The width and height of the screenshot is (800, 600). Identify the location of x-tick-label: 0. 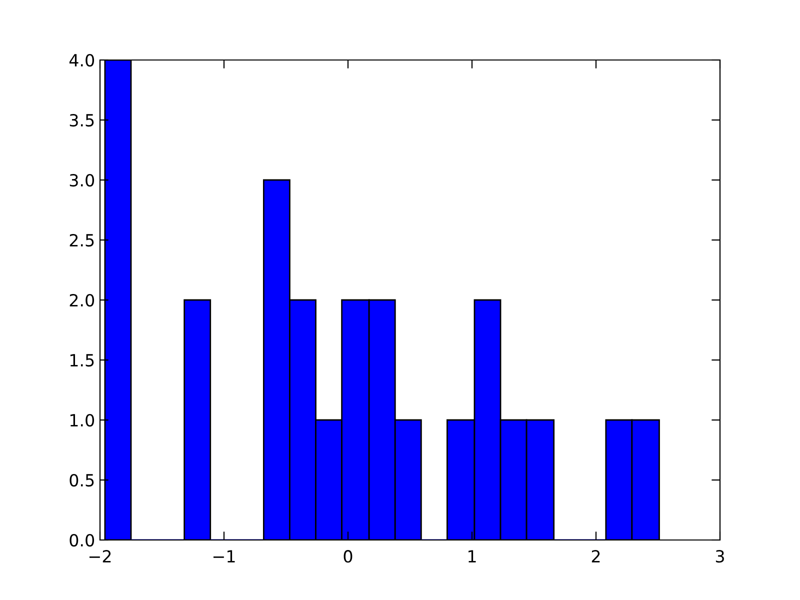
(348, 556).